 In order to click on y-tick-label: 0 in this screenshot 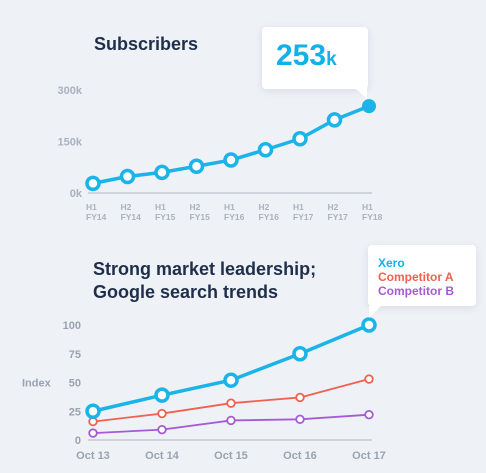, I will do `click(78, 441)`.